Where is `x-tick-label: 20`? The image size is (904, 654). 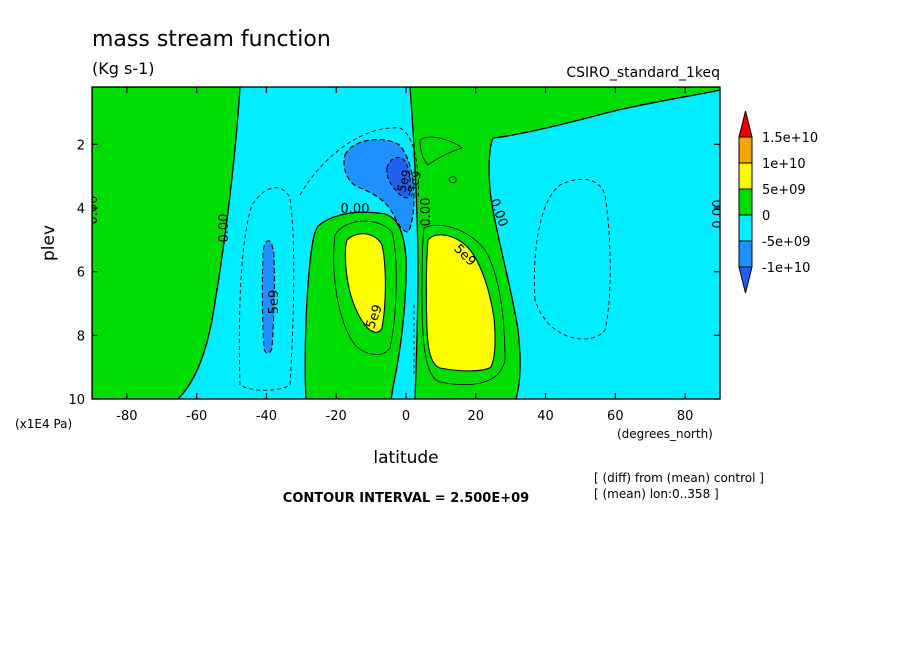 x-tick-label: 20 is located at coordinates (476, 416).